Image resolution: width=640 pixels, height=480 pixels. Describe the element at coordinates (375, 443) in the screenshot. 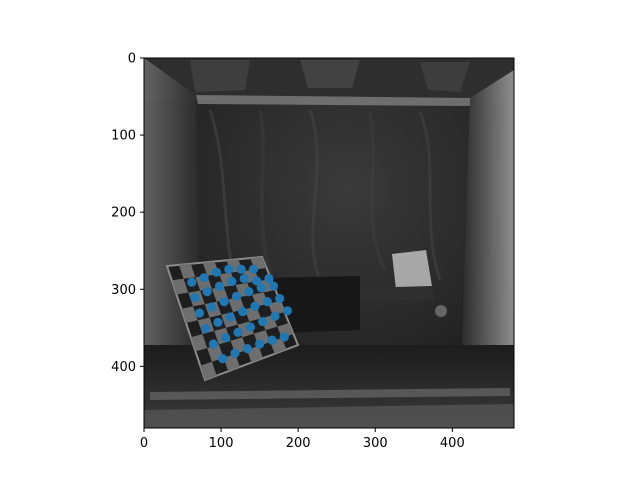

I see `x-tick-label: 300` at that location.